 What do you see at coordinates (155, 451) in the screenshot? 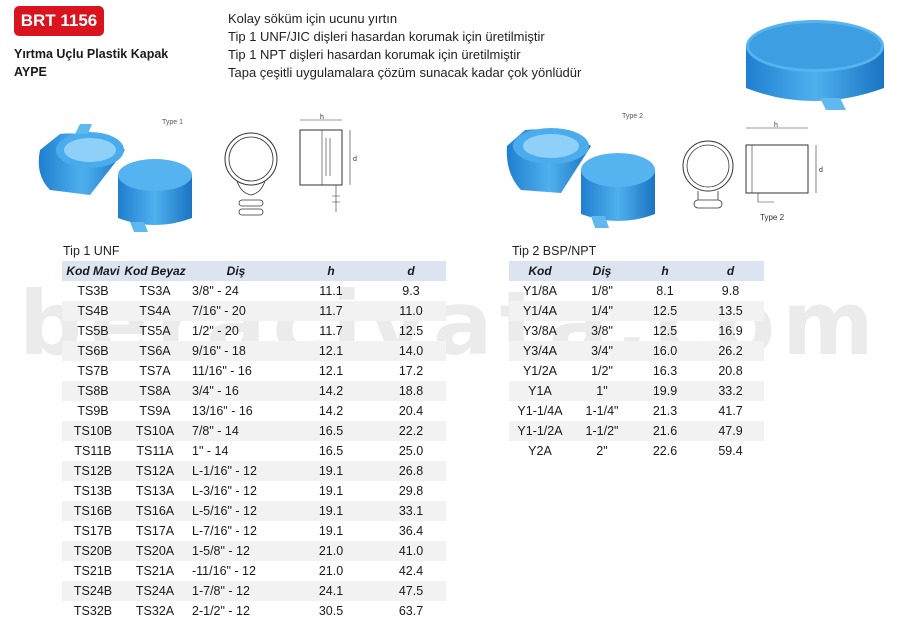
I see `table-cell: TS11A` at bounding box center [155, 451].